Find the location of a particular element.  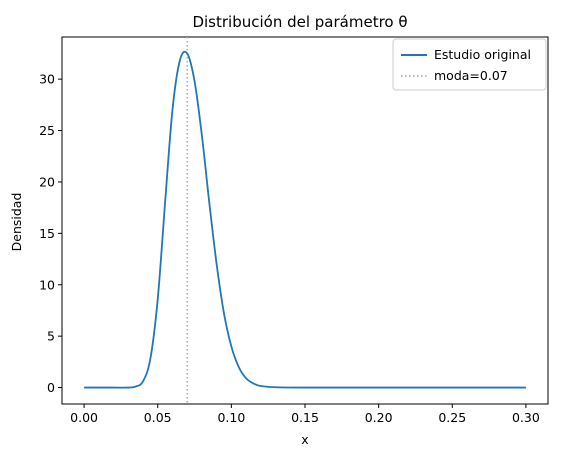

y-tick-label: 0 is located at coordinates (51, 387).